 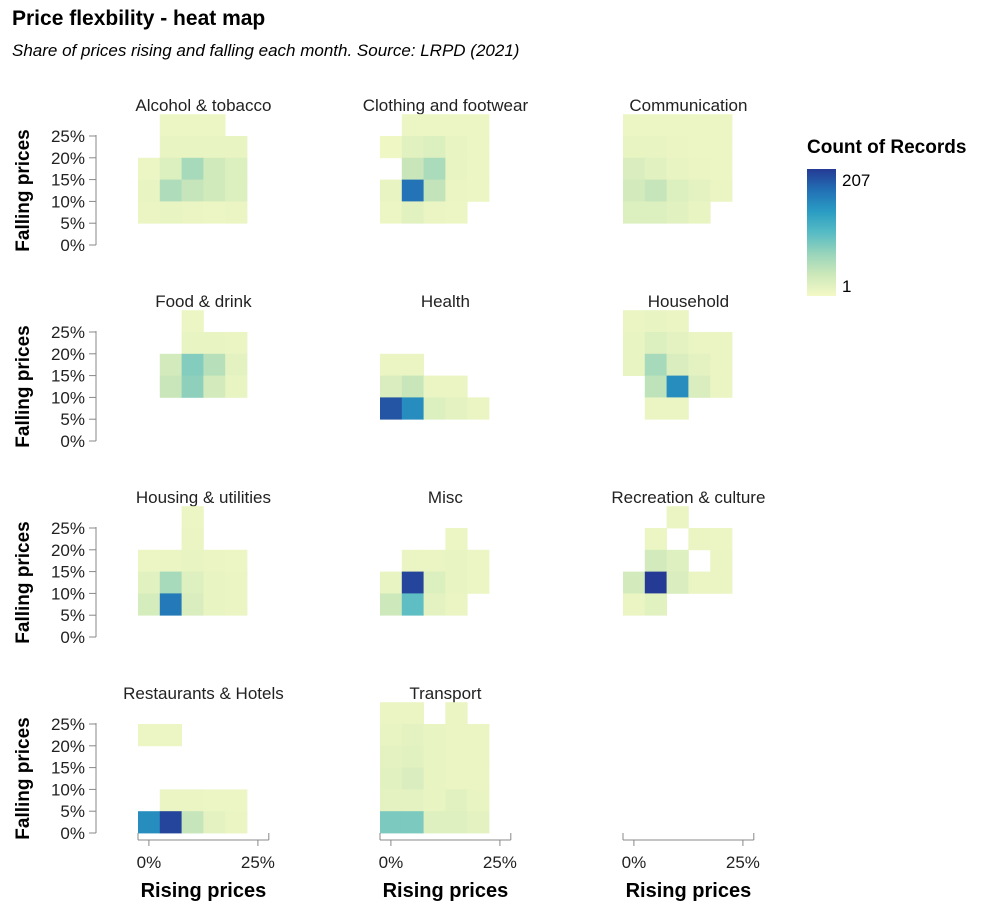 I want to click on y-tick-label: 0%, so click(x=72, y=245).